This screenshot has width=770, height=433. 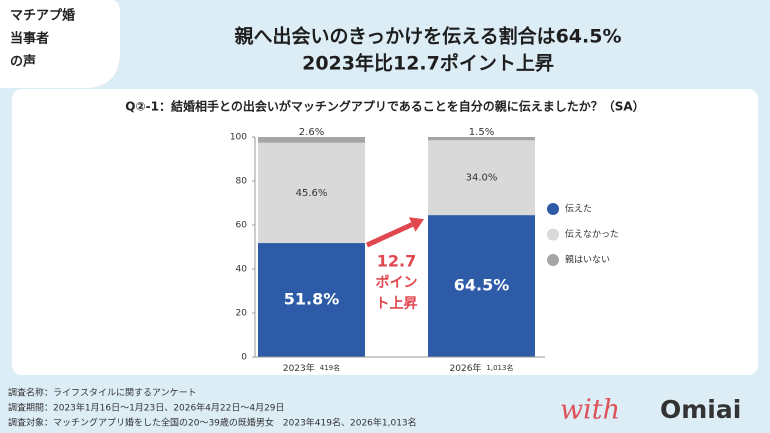 I want to click on x-tick-label: 2026年 1,013名, so click(x=482, y=368).